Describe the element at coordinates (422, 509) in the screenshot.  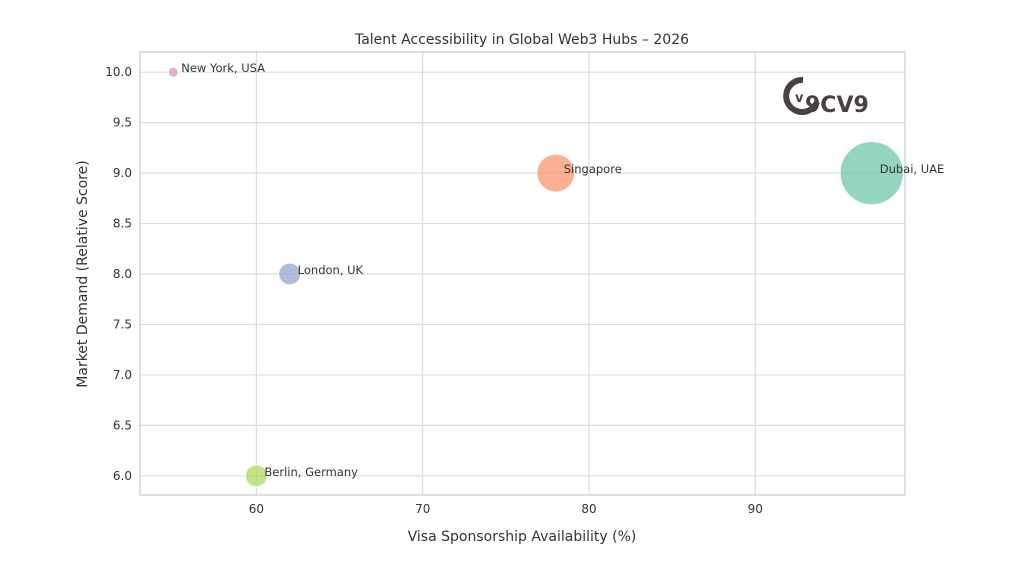
I see `x-tick-label: 70` at that location.